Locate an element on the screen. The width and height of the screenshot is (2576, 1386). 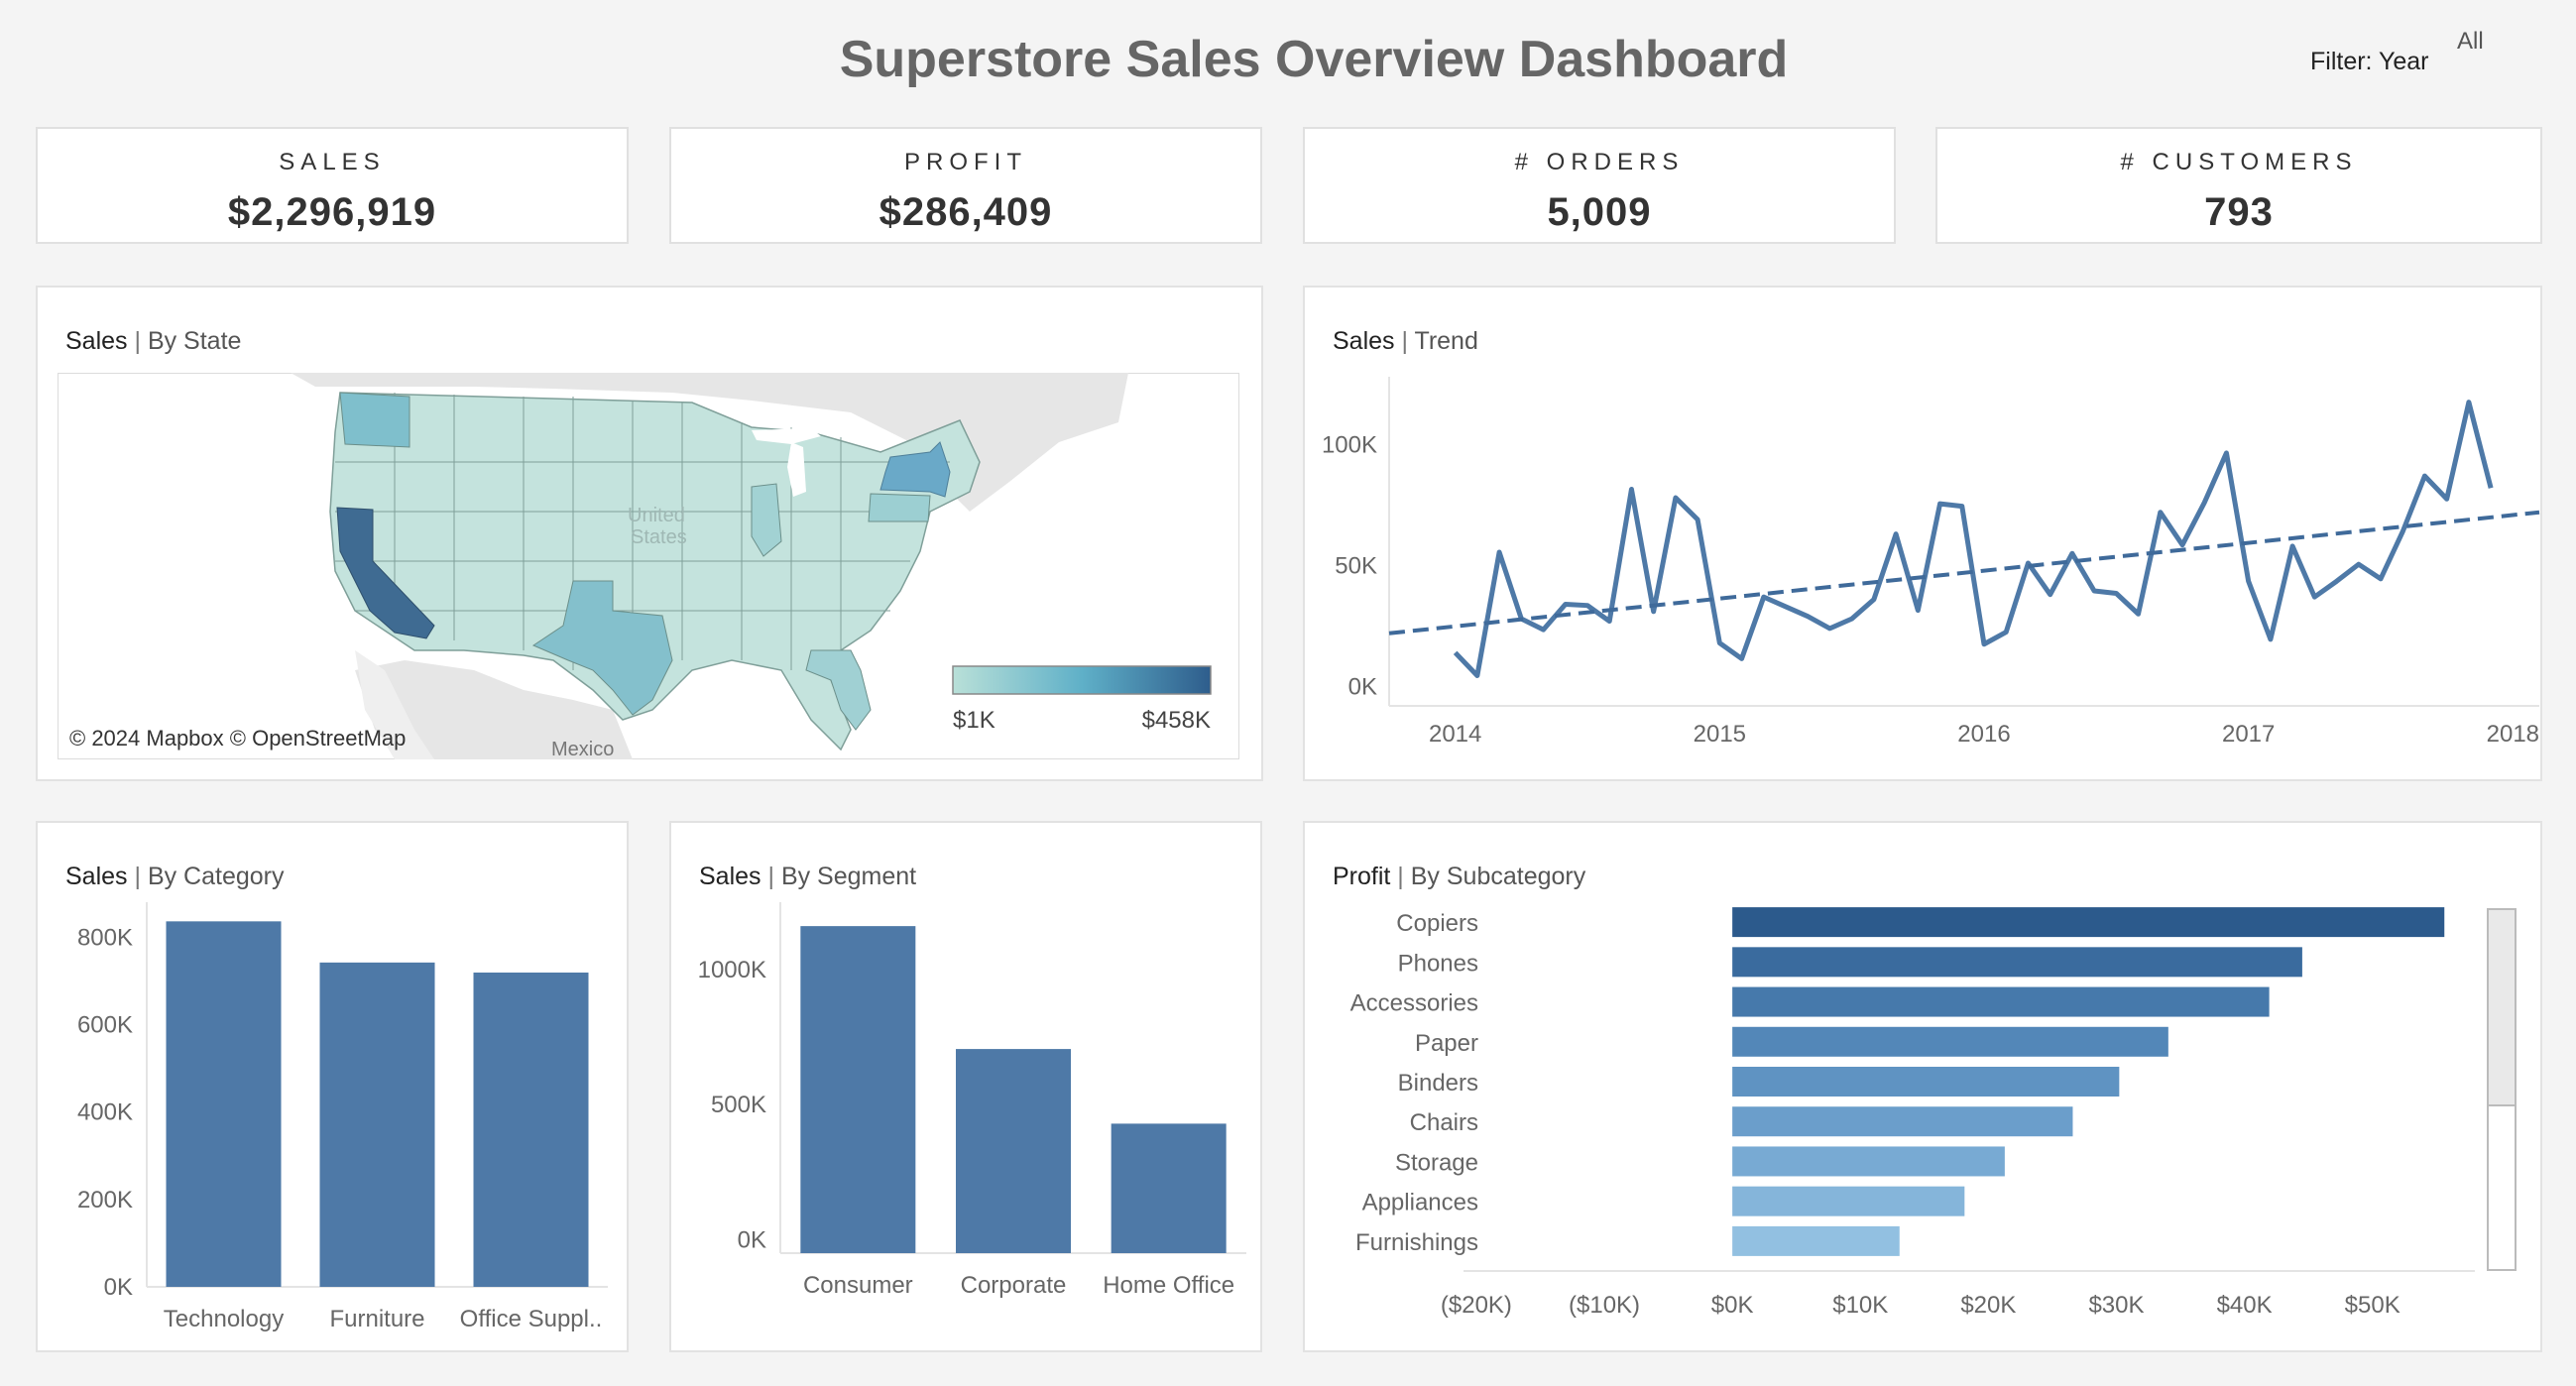
y-tick-label: Chairs is located at coordinates (1444, 1122).